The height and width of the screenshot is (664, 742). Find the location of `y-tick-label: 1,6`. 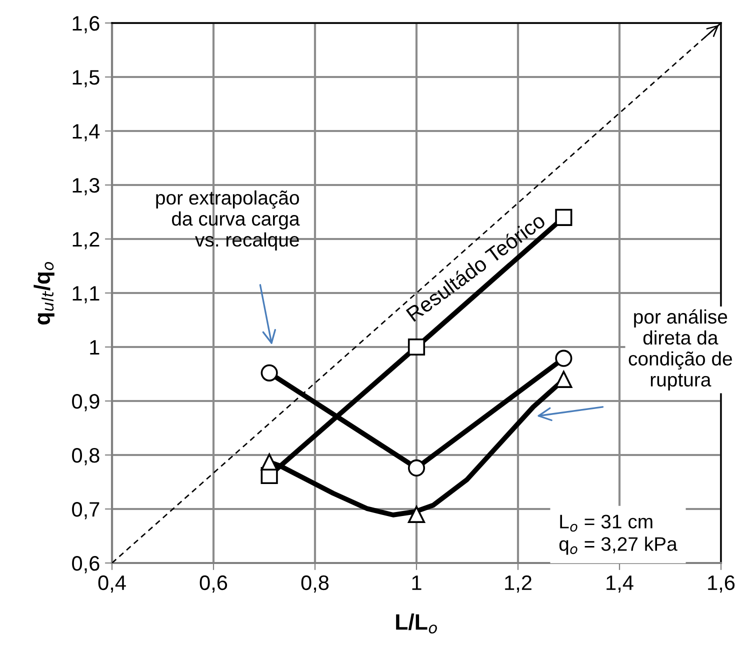

y-tick-label: 1,6 is located at coordinates (86, 25).